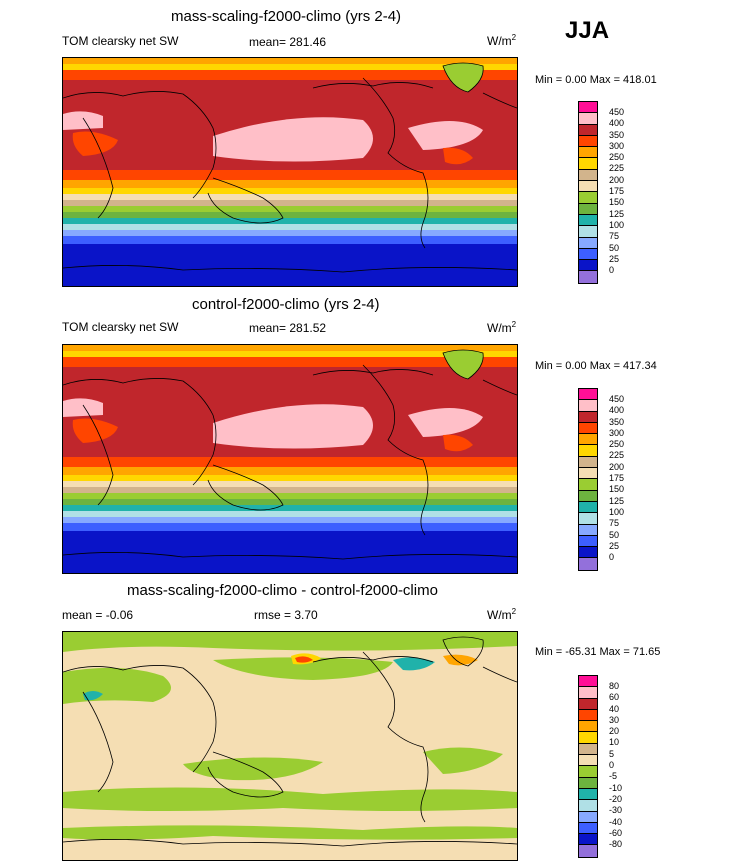  What do you see at coordinates (617, 225) in the screenshot?
I see `panel1-colorbar-tick: 100` at bounding box center [617, 225].